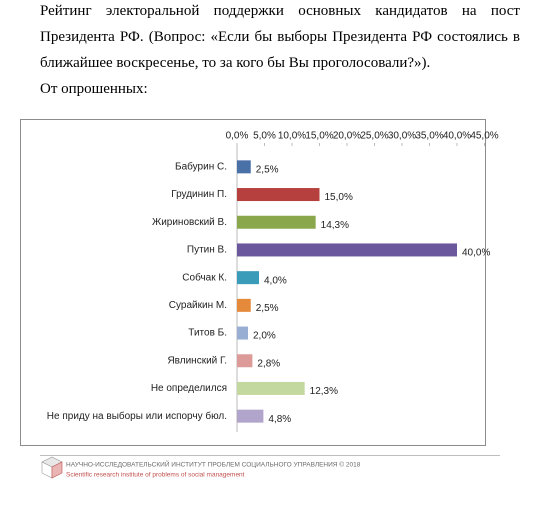  What do you see at coordinates (52, 467) in the screenshot?
I see `logo` at bounding box center [52, 467].